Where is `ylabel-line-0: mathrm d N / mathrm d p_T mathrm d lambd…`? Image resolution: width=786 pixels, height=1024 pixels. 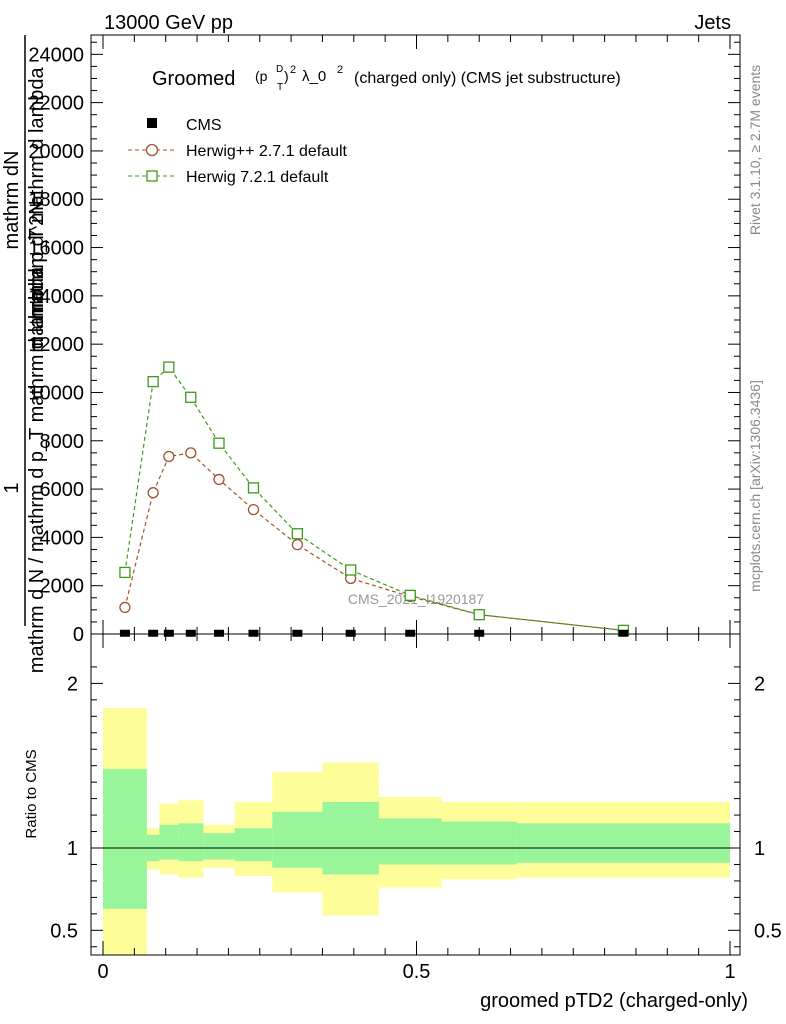
ylabel-line-0: mathrm d N / mathrm d p_T mathrm d lambd… is located at coordinates (37, 469).